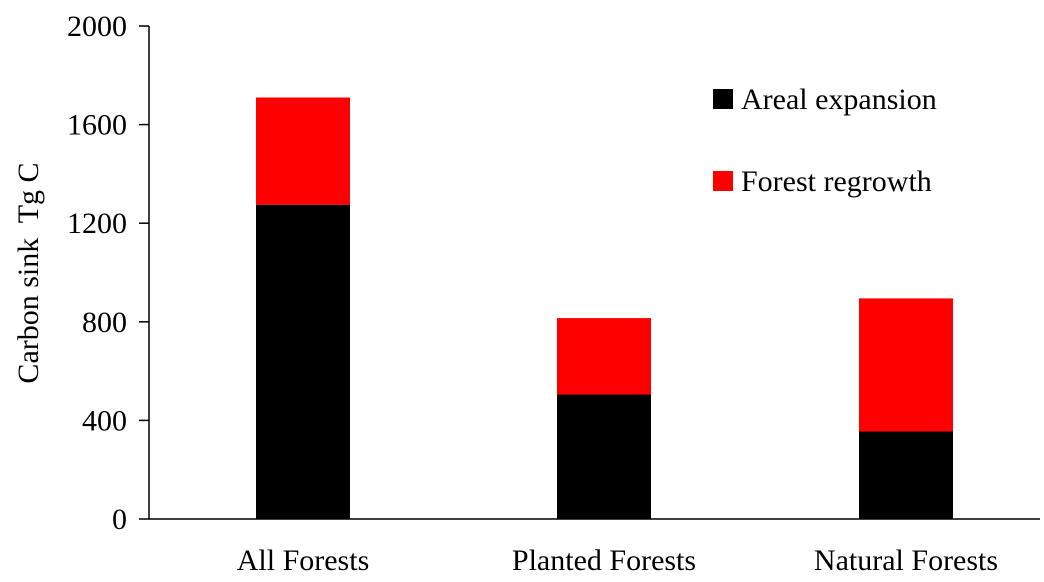  What do you see at coordinates (906, 560) in the screenshot?
I see `x-tick-label: Natural Forests` at bounding box center [906, 560].